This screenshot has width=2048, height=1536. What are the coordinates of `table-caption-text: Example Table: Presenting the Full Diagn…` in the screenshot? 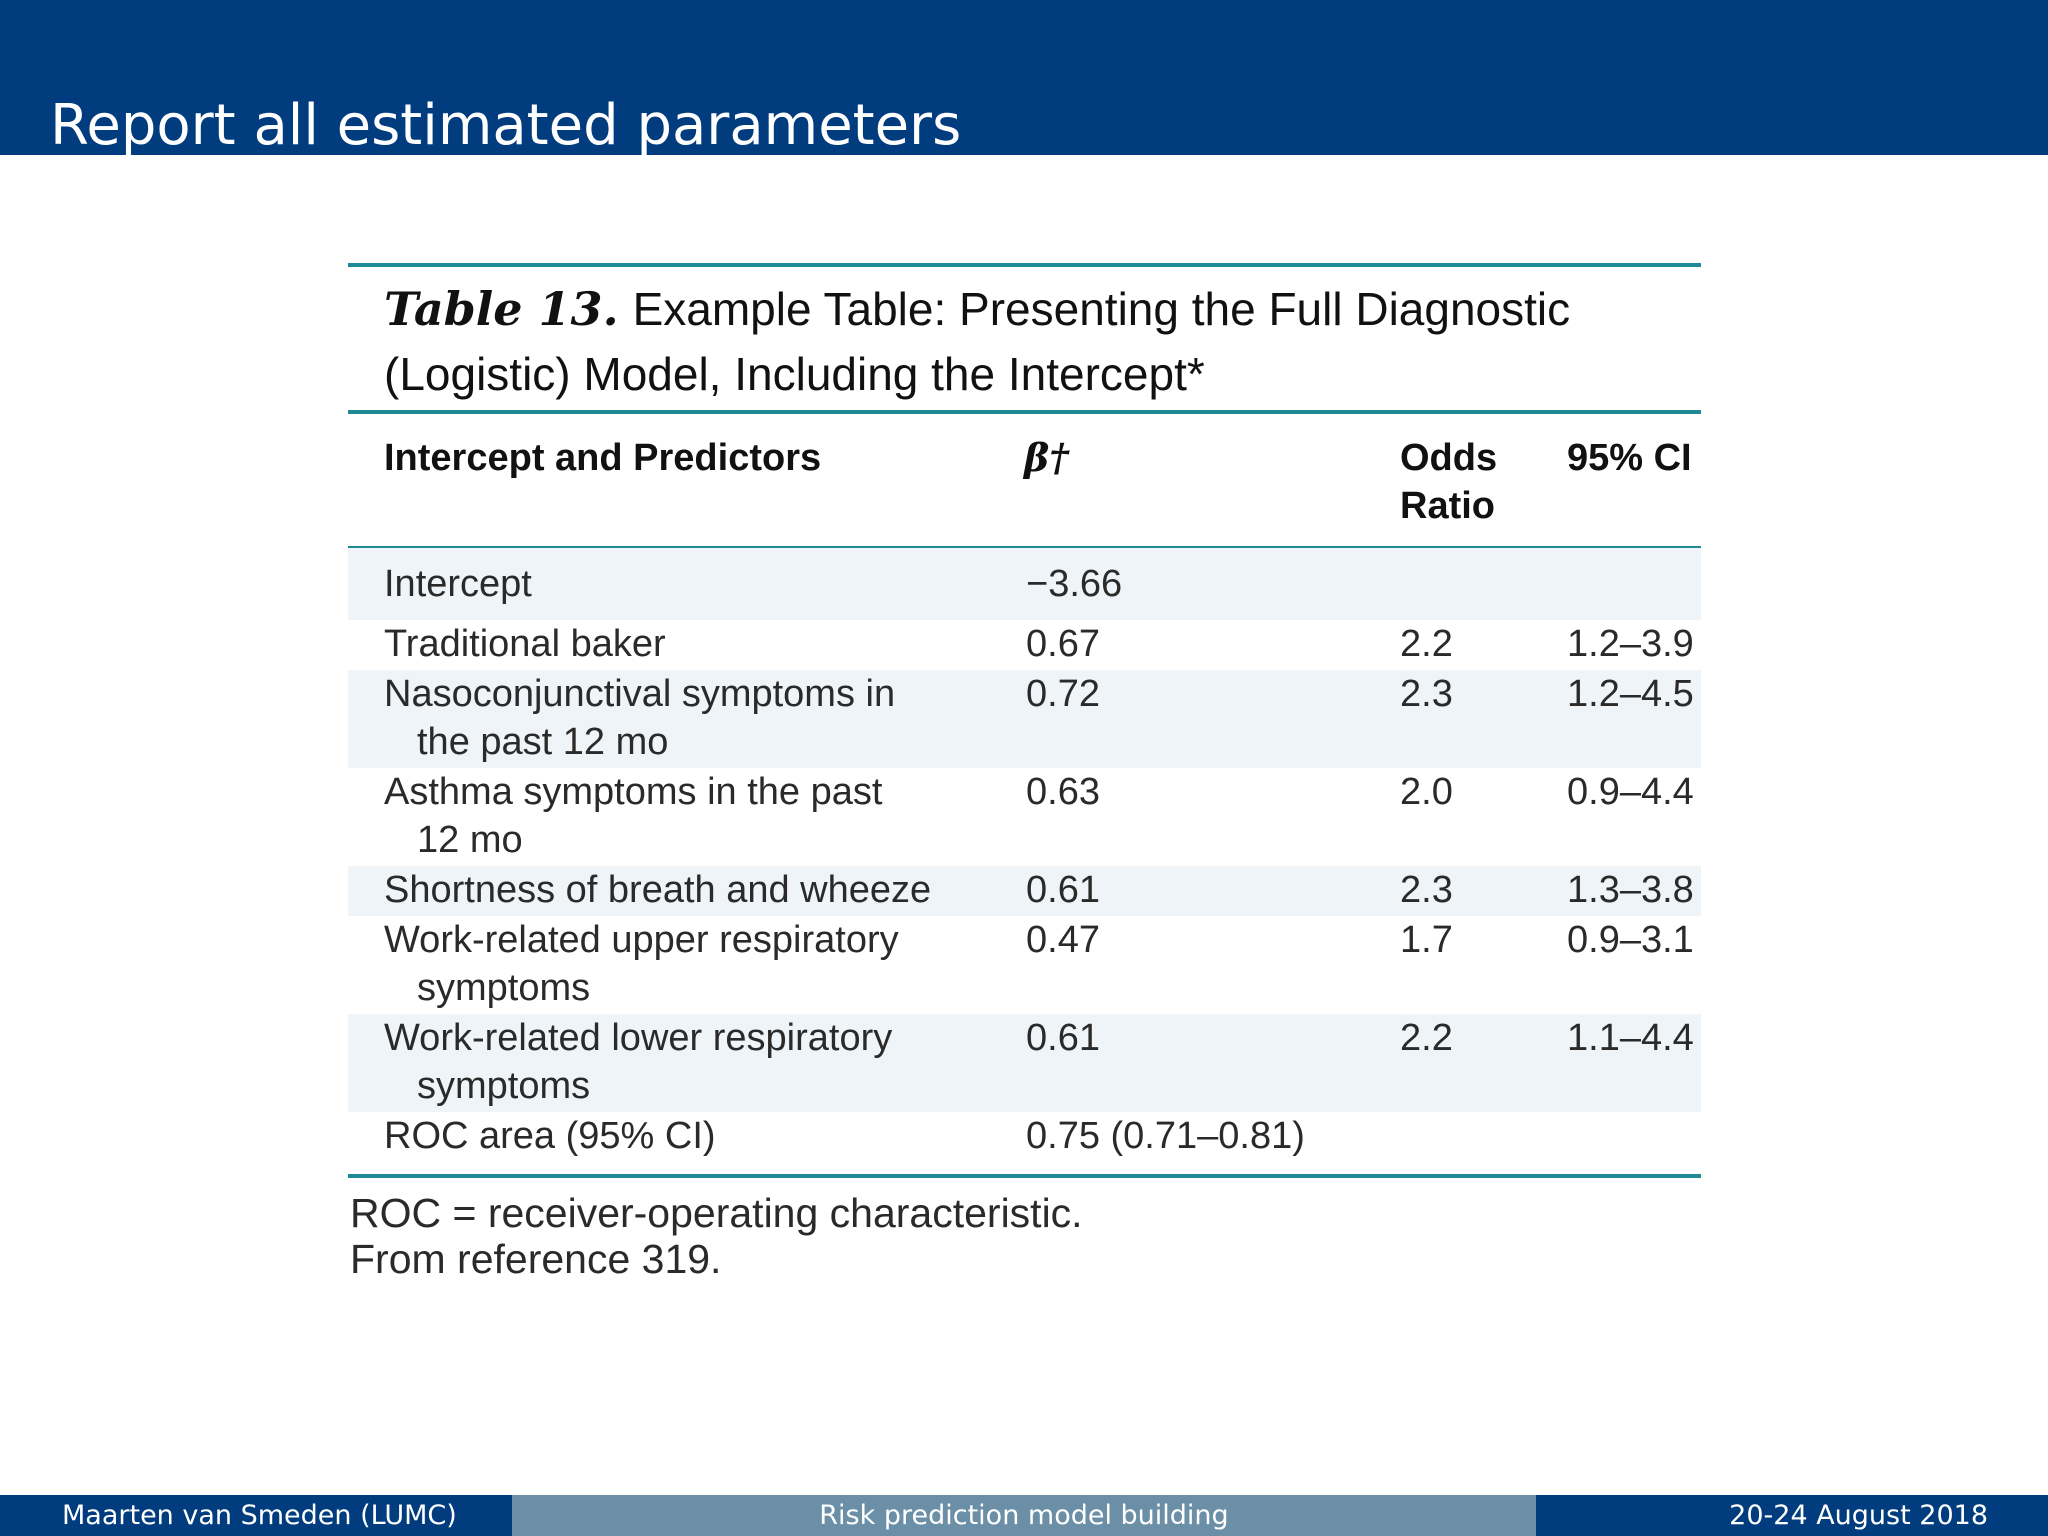 It's located at (977, 341).